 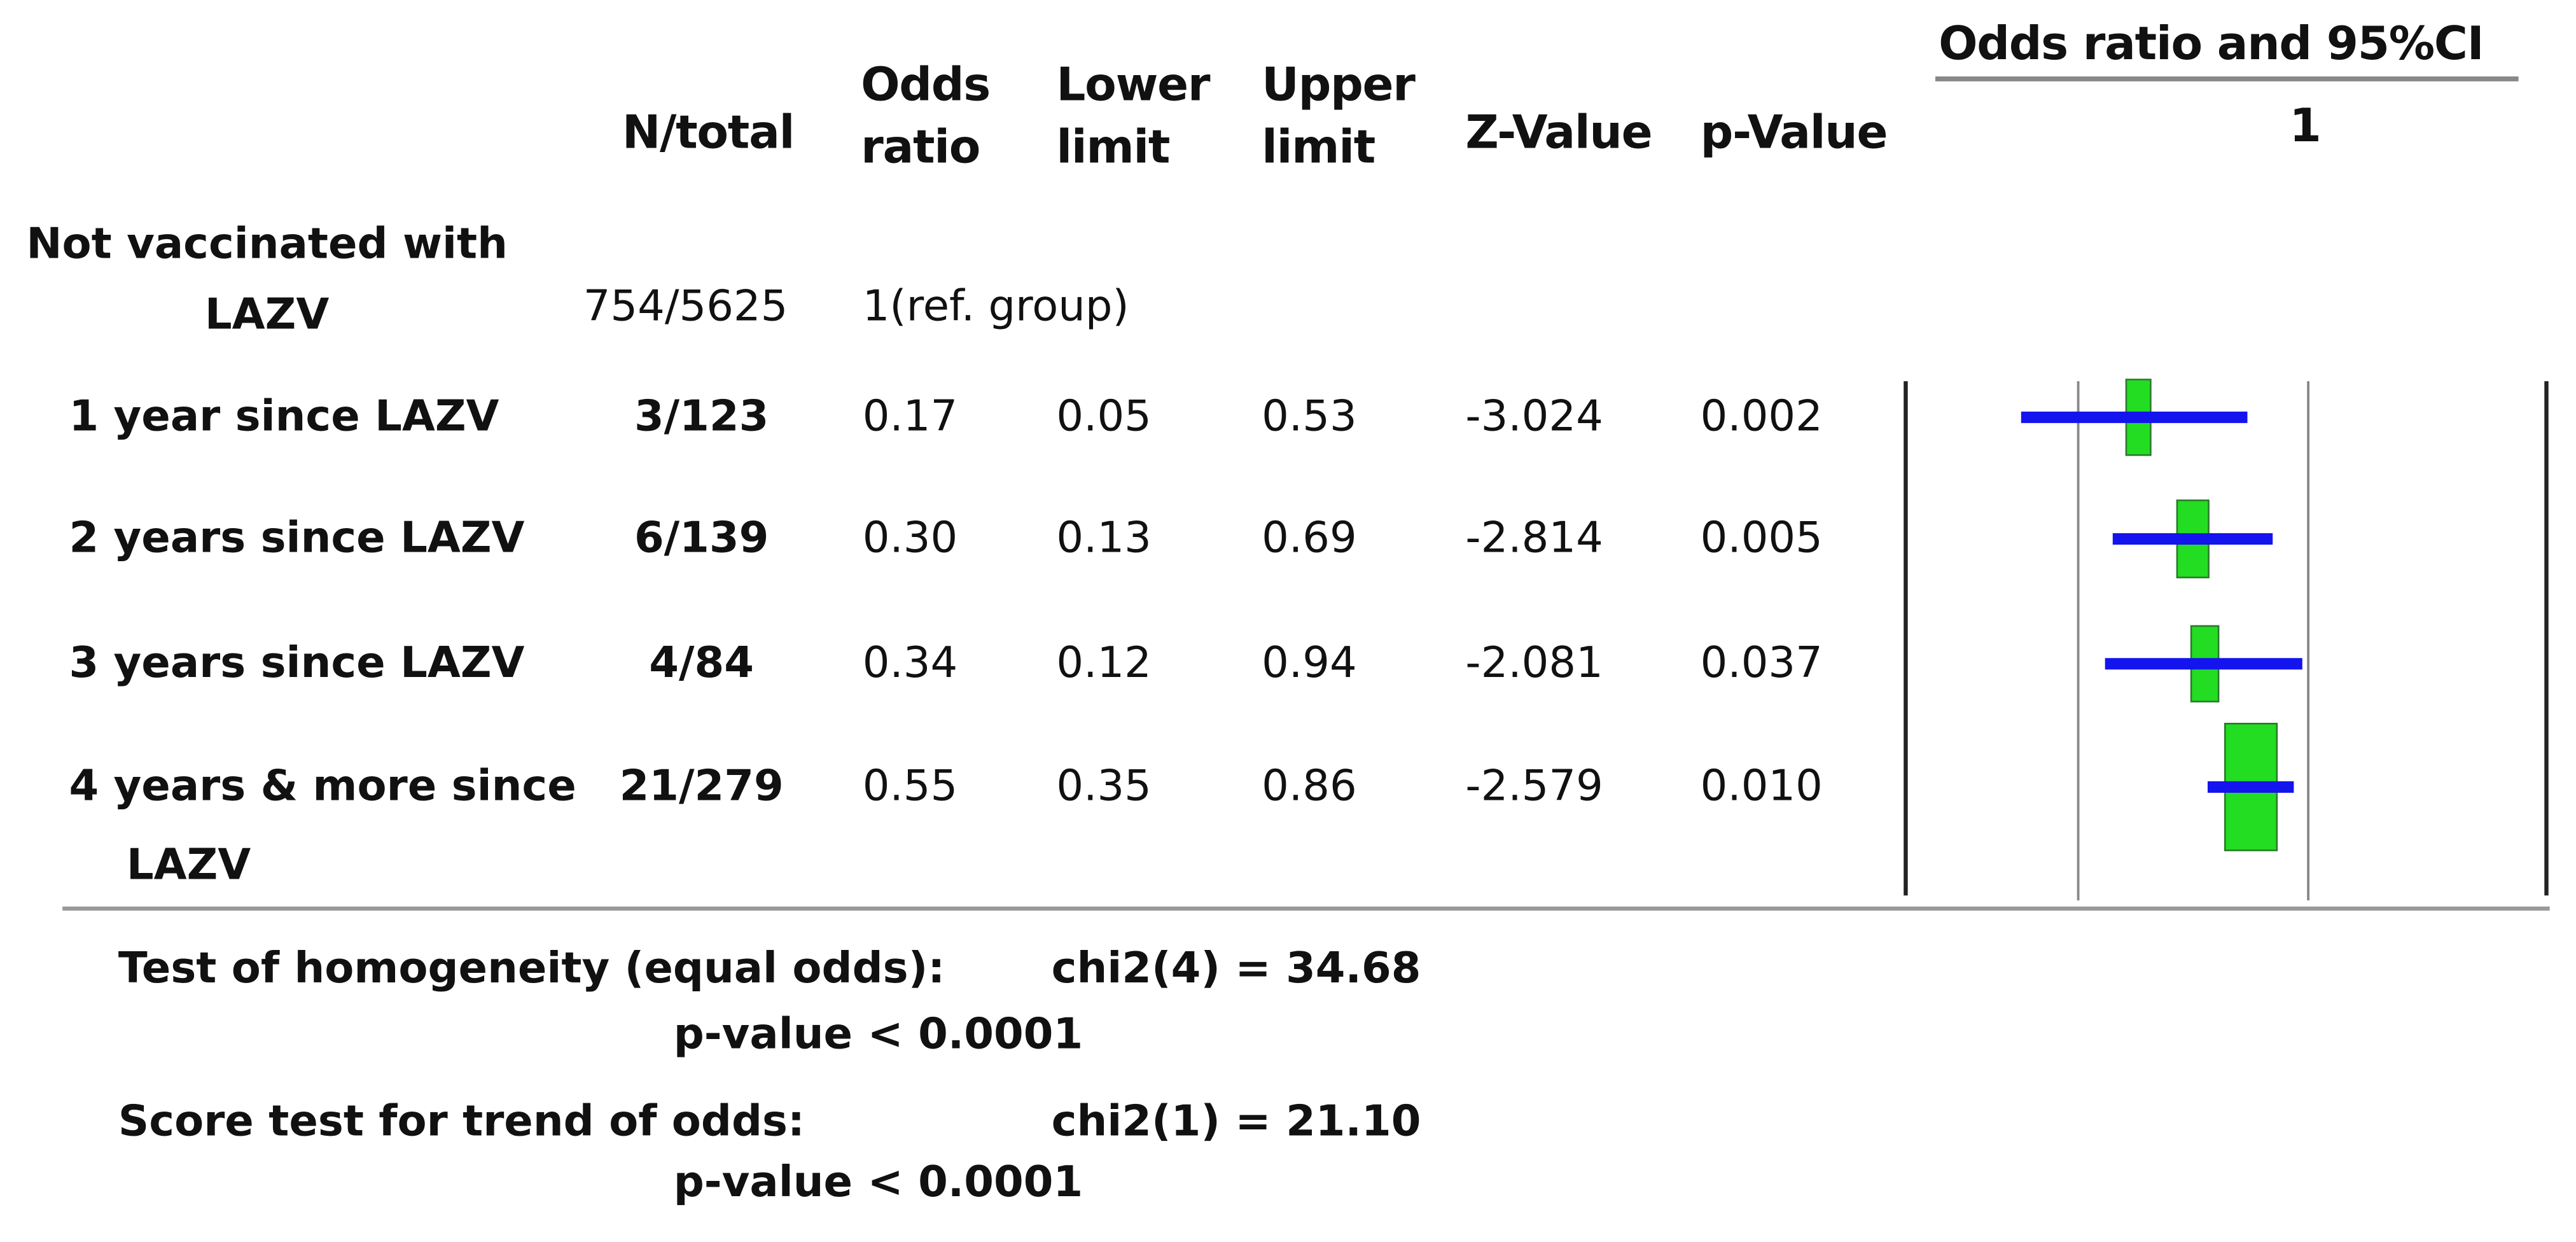 What do you see at coordinates (461, 1122) in the screenshot?
I see `test-name: Score test for trend of odds:` at bounding box center [461, 1122].